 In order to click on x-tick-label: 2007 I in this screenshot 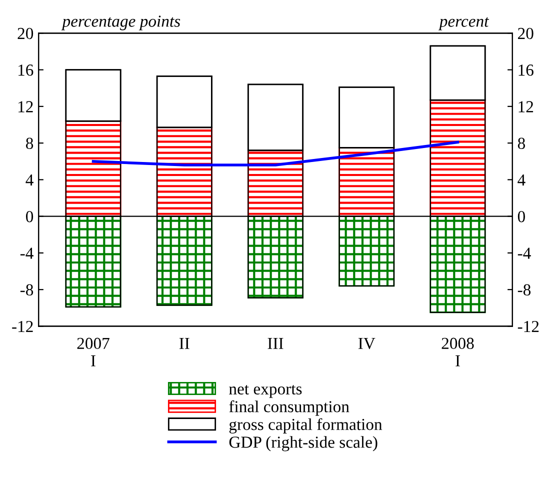, I will do `click(93, 352)`.